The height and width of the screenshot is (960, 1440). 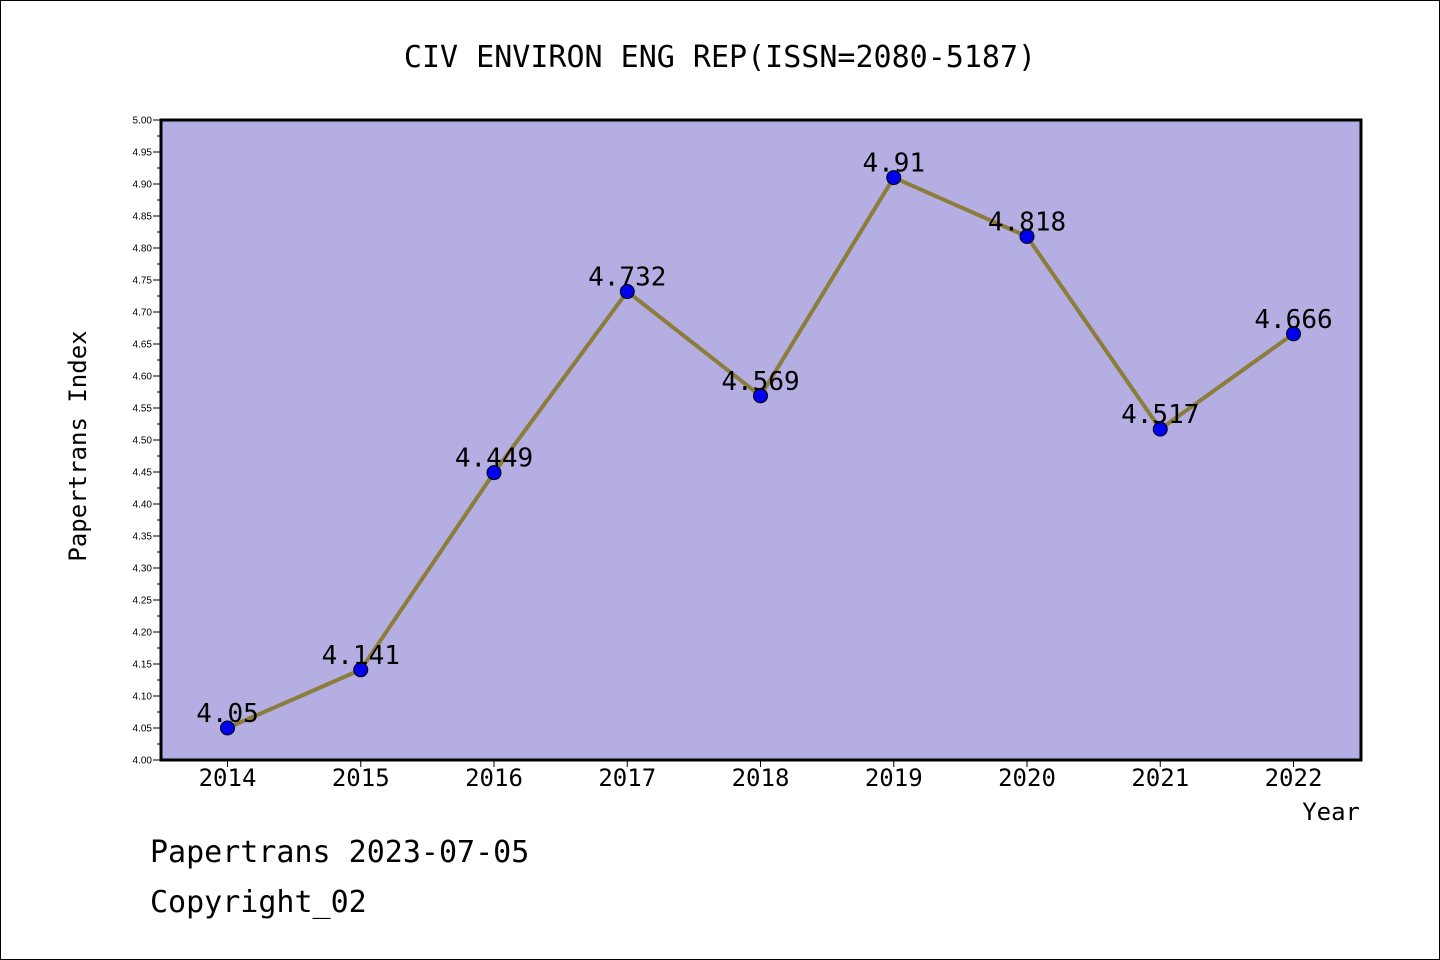 I want to click on x-axis-label: Year, so click(x=1331, y=812).